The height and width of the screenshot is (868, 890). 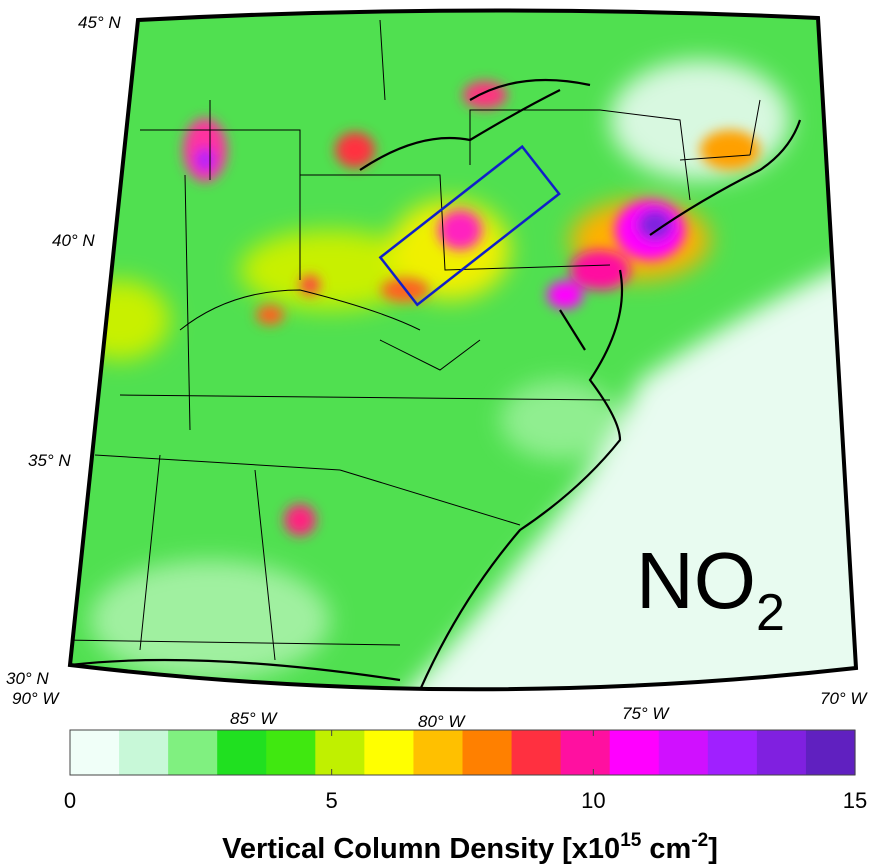 I want to click on colorbar-tick-label: 15, so click(x=855, y=800).